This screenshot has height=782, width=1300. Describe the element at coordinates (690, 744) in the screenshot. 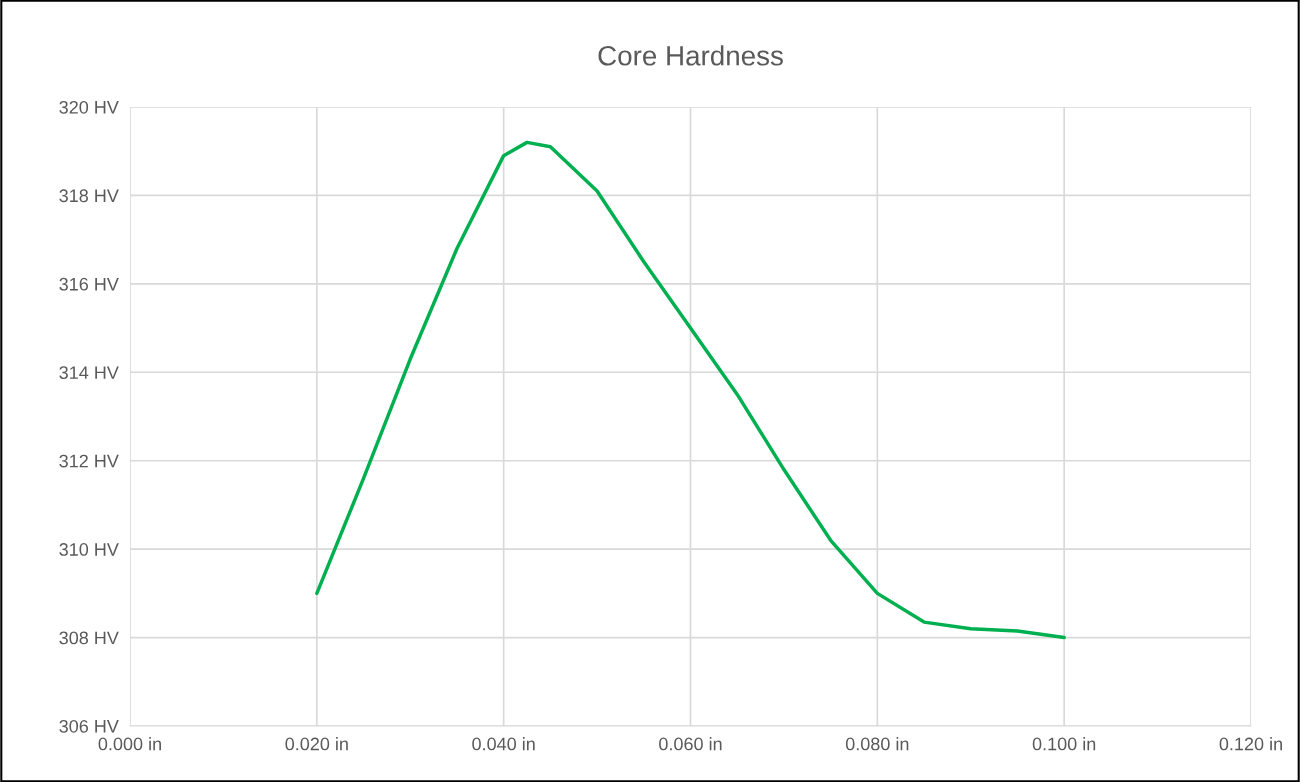

I see `x-tick-label: 0.060 in` at that location.